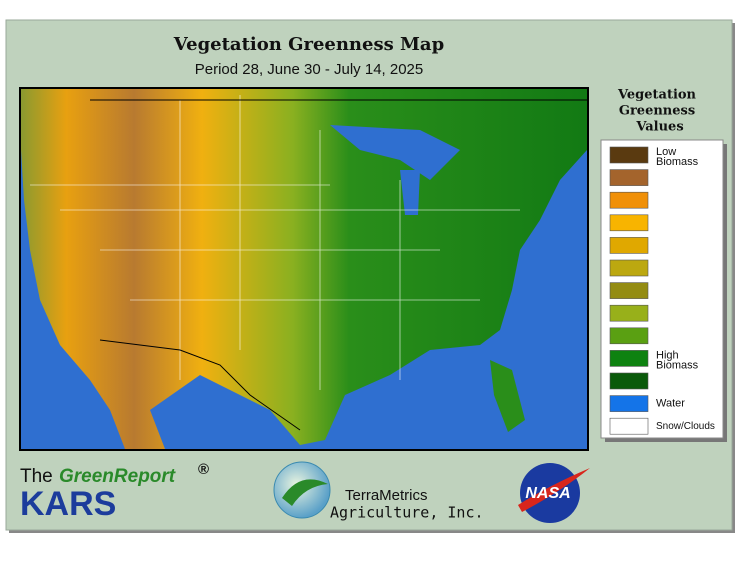  I want to click on legend-label: Snow/Clouds, so click(685, 426).